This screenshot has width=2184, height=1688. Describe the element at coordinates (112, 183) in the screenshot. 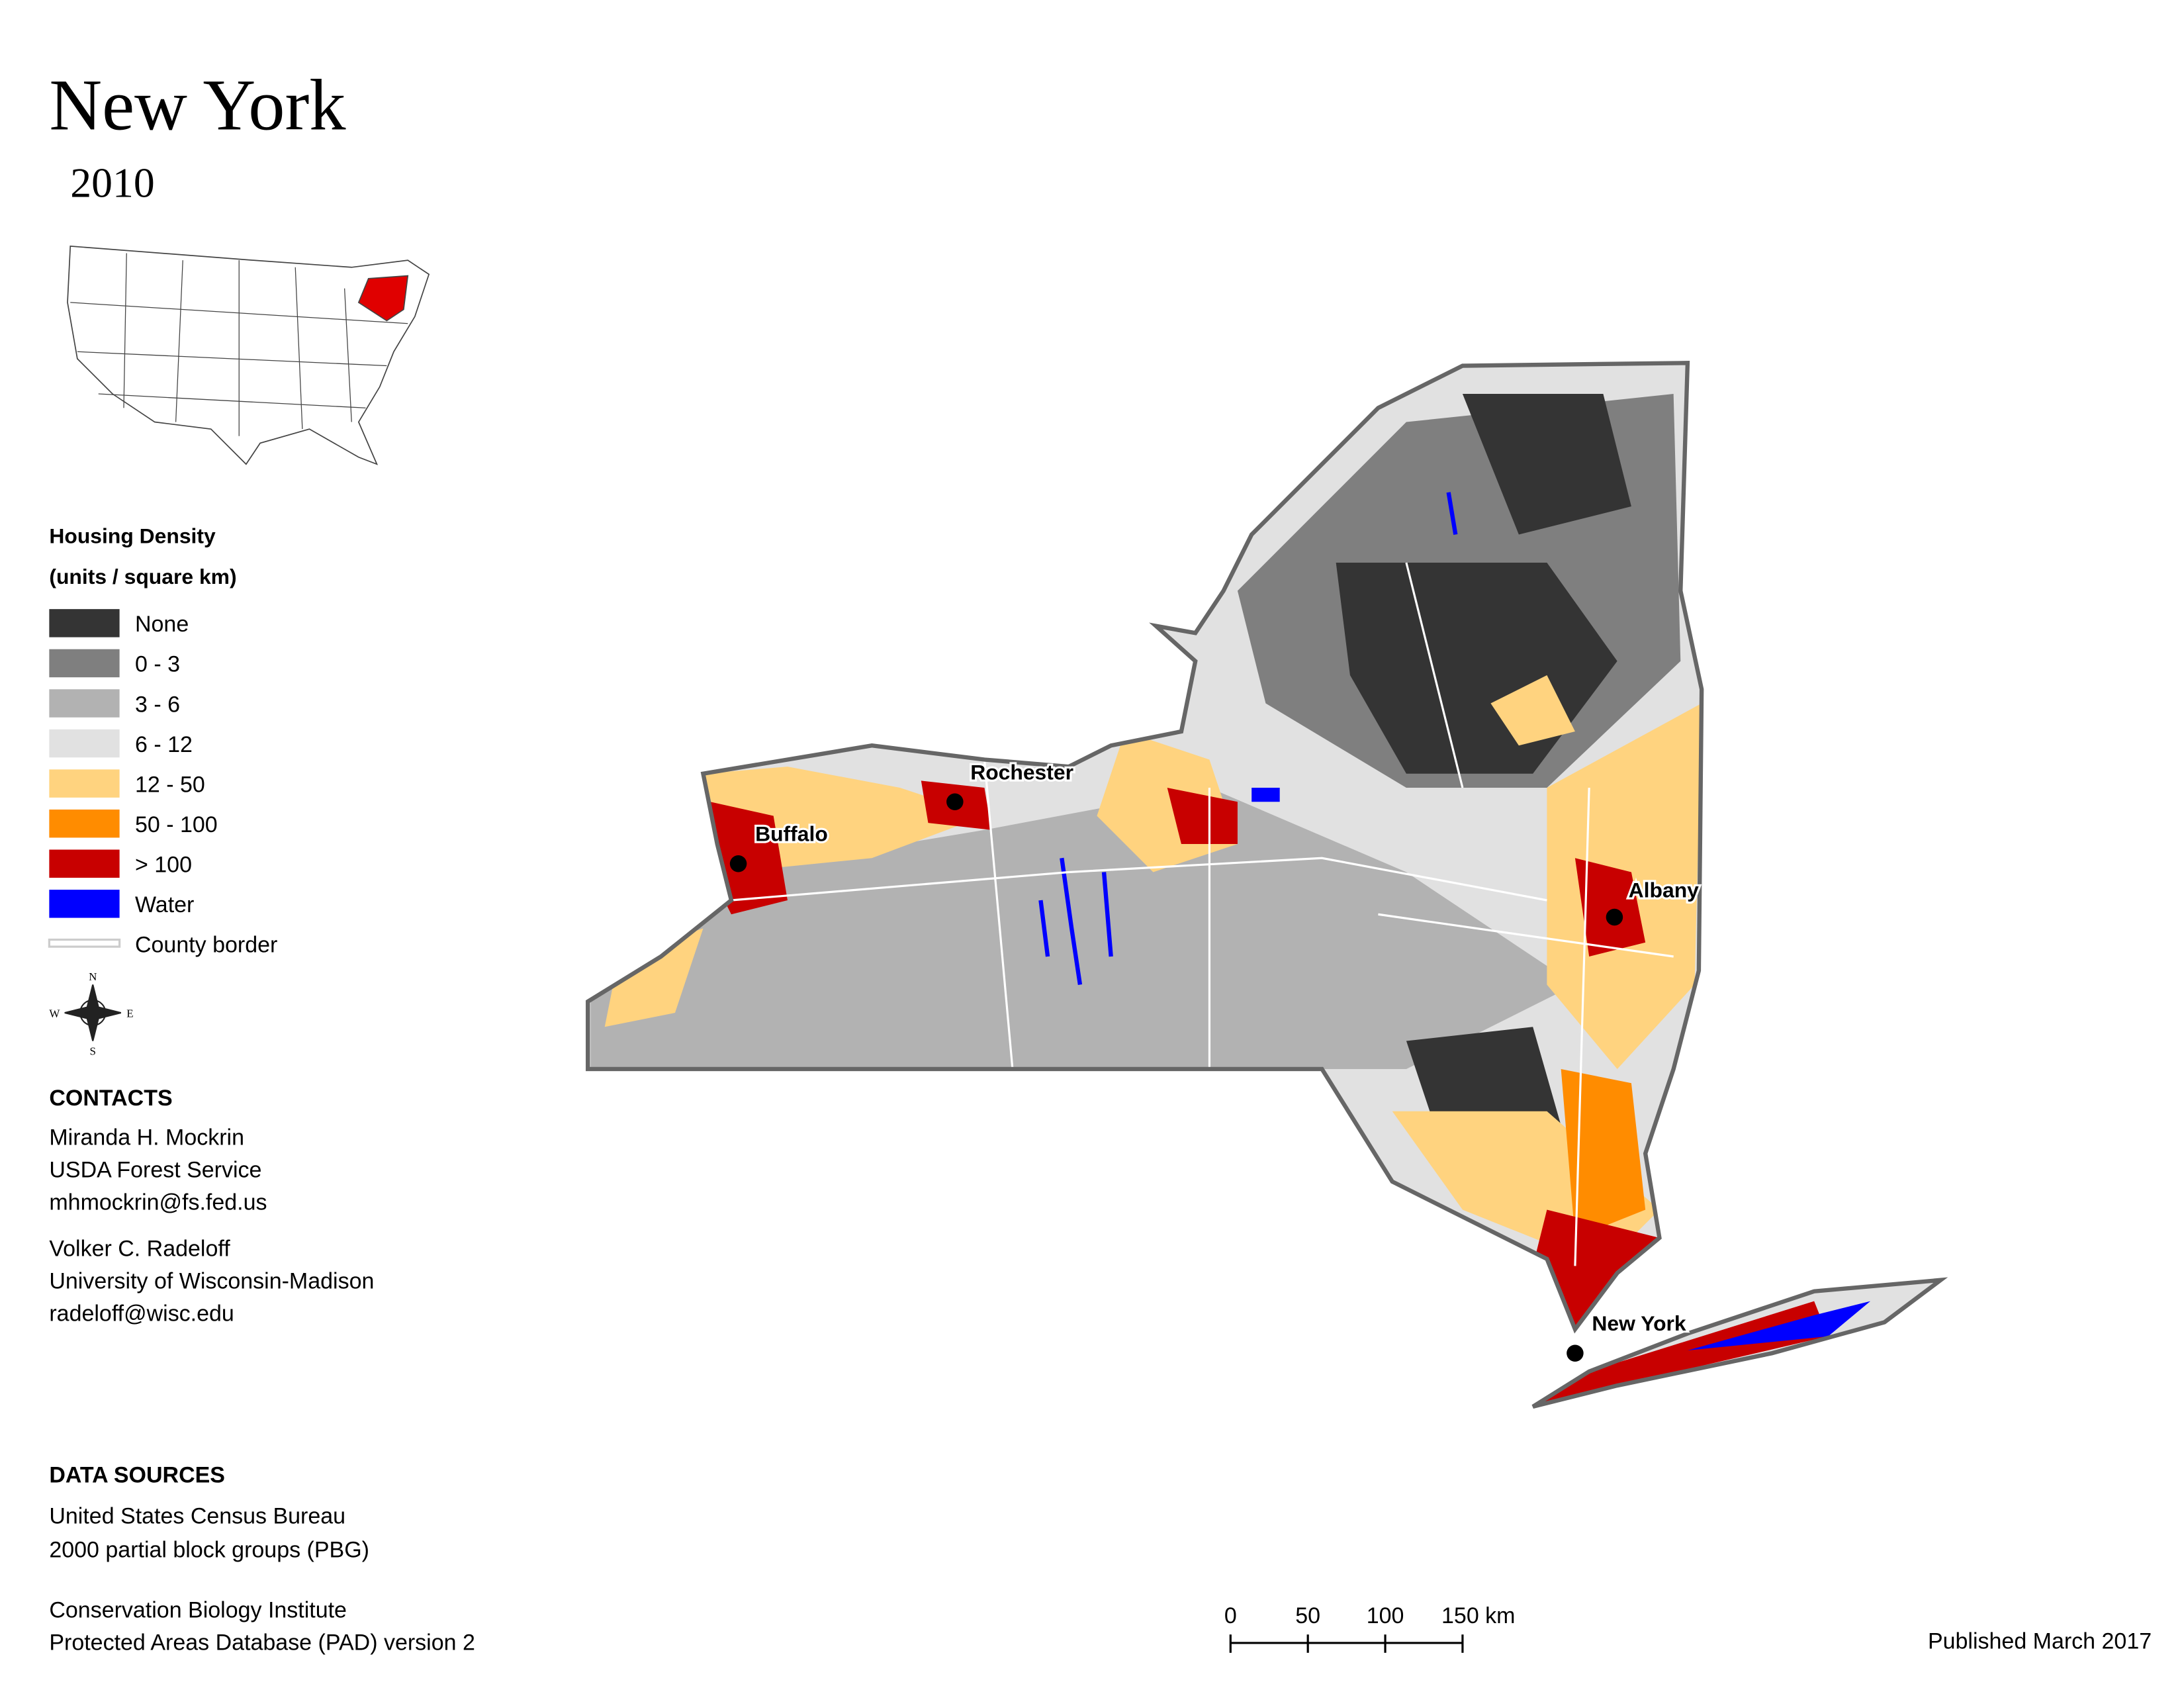

I see `subtitle: 2010` at that location.